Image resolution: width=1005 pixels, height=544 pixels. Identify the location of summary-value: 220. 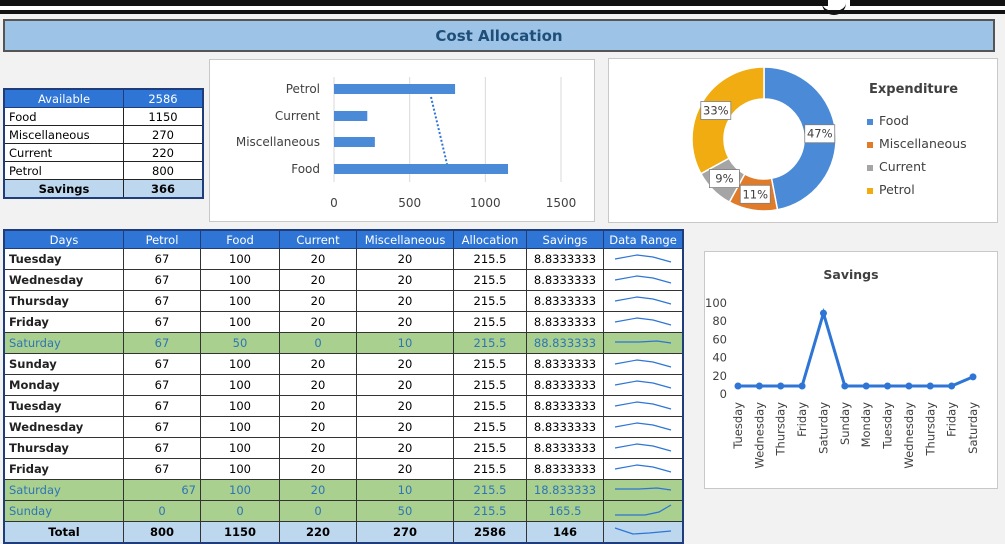
(163, 152).